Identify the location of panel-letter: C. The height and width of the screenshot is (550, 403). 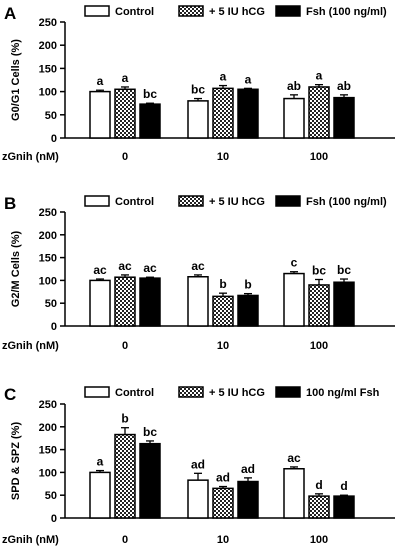
(10, 394).